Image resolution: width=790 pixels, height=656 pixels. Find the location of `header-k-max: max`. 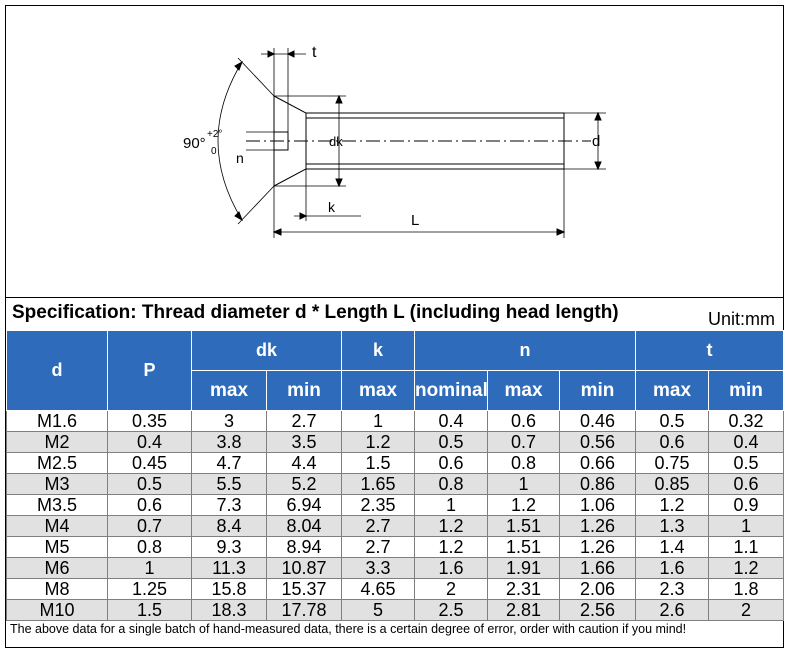

header-k-max: max is located at coordinates (378, 390).